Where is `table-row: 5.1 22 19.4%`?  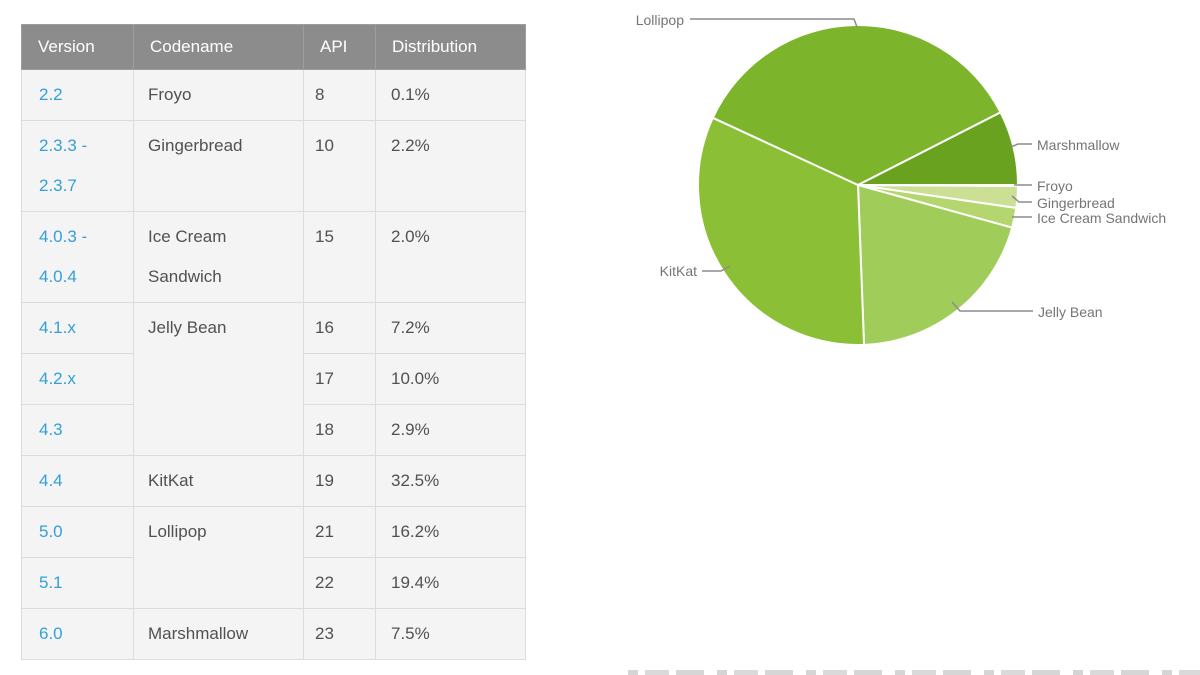
table-row: 5.1 22 19.4% is located at coordinates (273, 583).